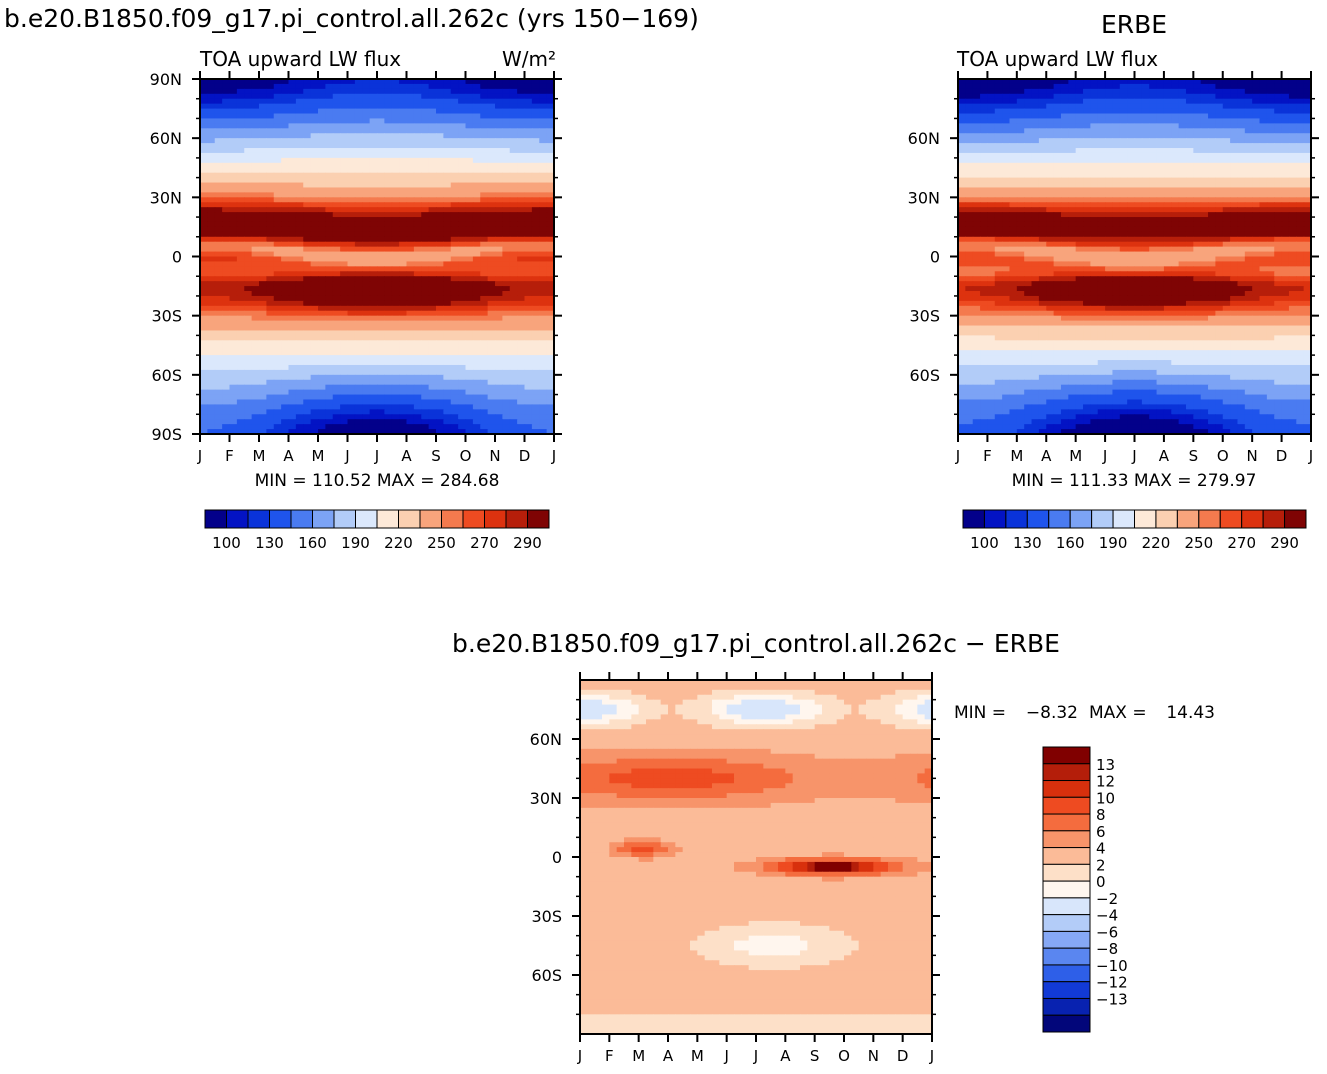 The height and width of the screenshot is (1074, 1327). I want to click on x-tick-label: A, so click(288, 456).